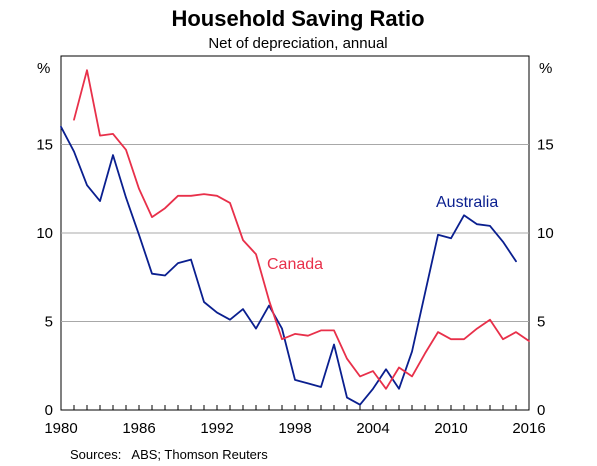  What do you see at coordinates (60, 428) in the screenshot?
I see `x-tick-label: 1980` at bounding box center [60, 428].